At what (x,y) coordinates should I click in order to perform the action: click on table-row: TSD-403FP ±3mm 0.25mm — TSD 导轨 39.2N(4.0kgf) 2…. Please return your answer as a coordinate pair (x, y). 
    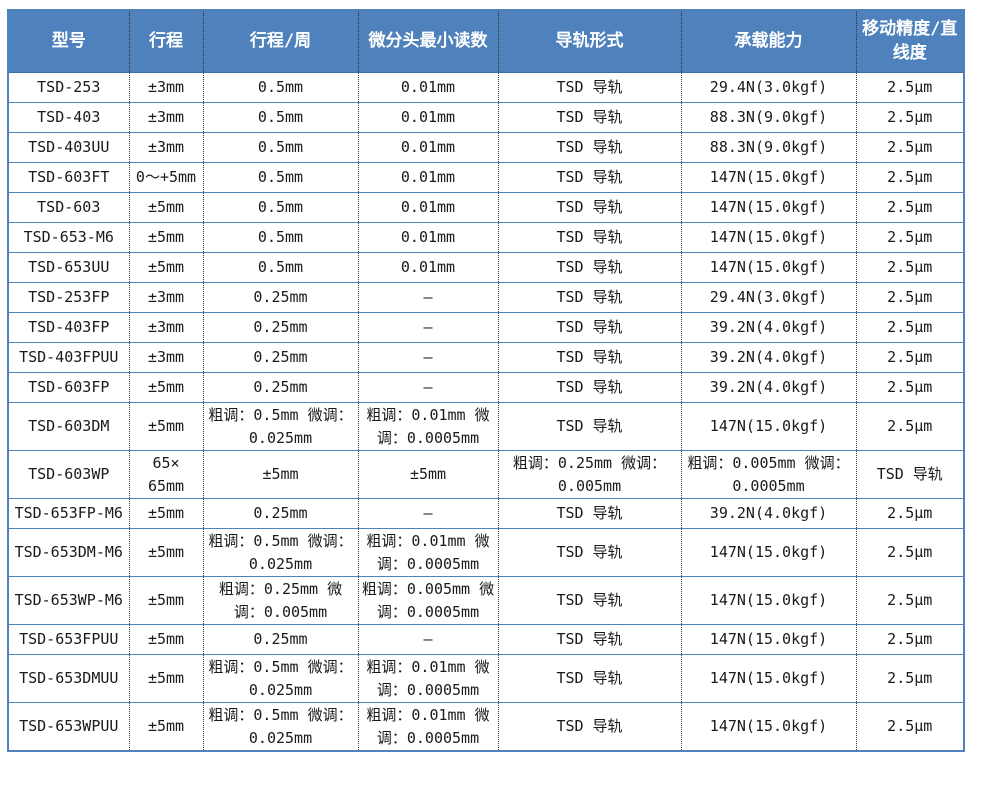
    Looking at the image, I should click on (486, 327).